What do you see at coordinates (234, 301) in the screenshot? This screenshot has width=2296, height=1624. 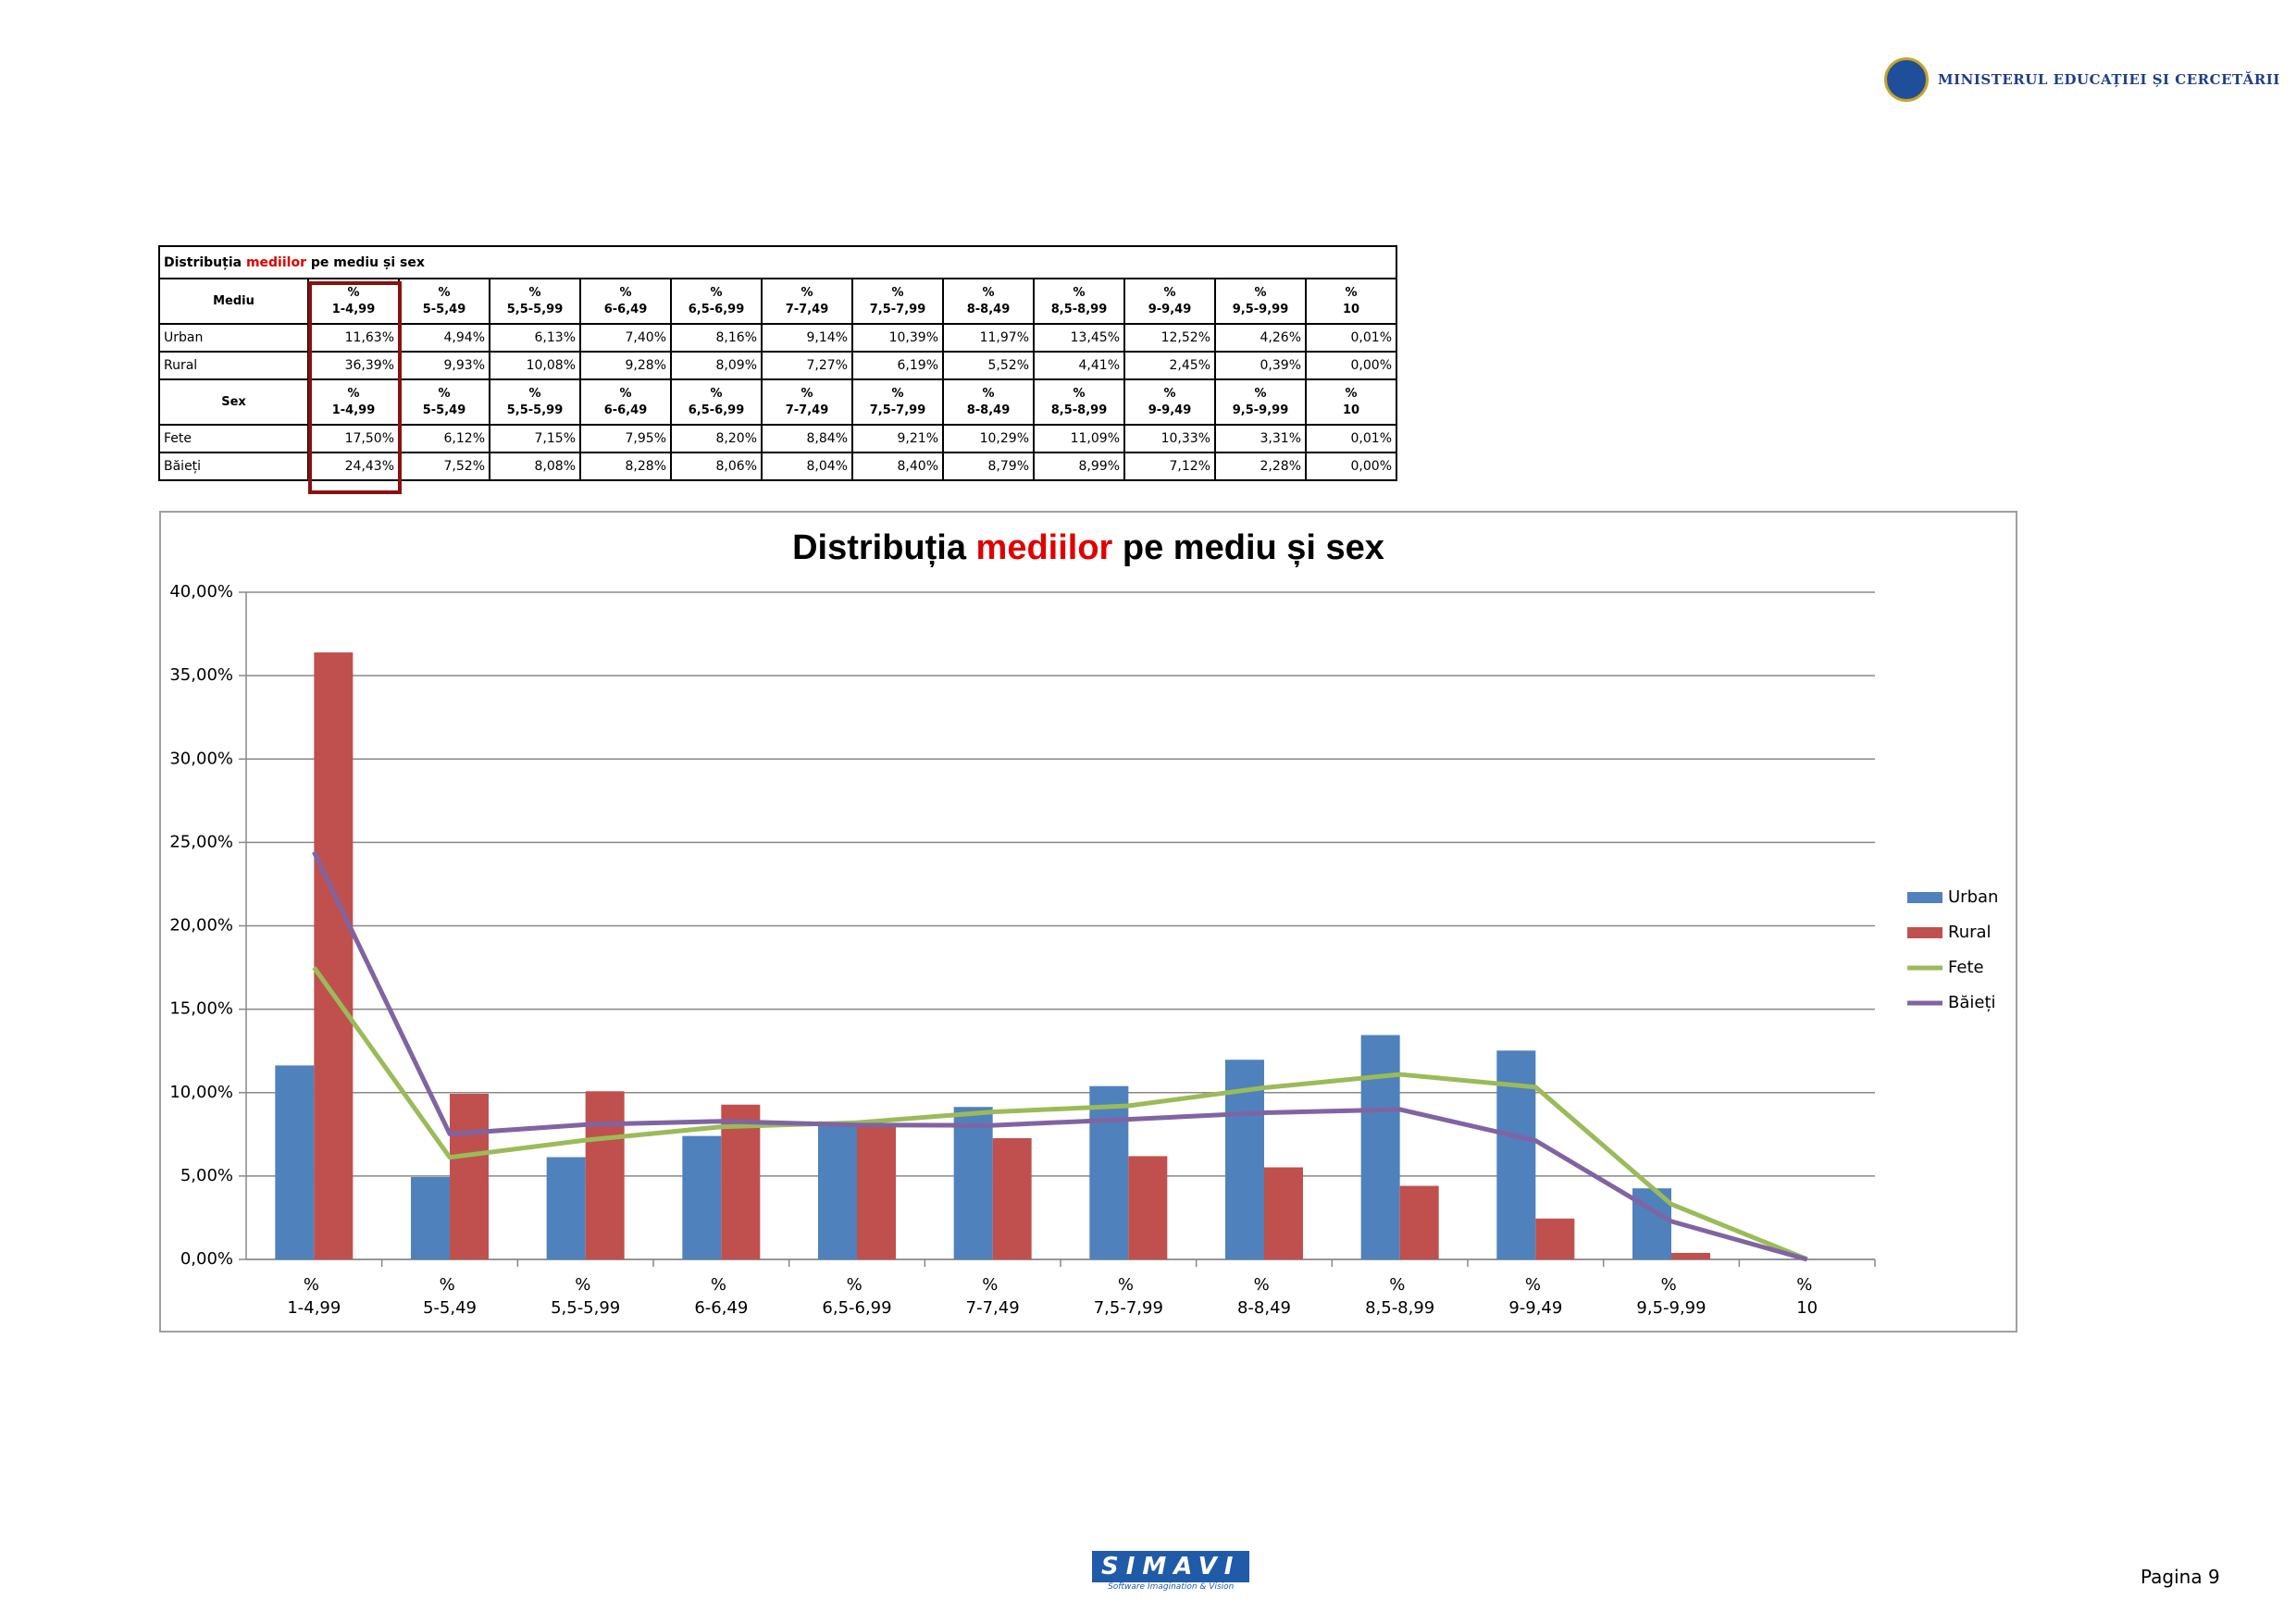 I see `group-label: Mediu` at bounding box center [234, 301].